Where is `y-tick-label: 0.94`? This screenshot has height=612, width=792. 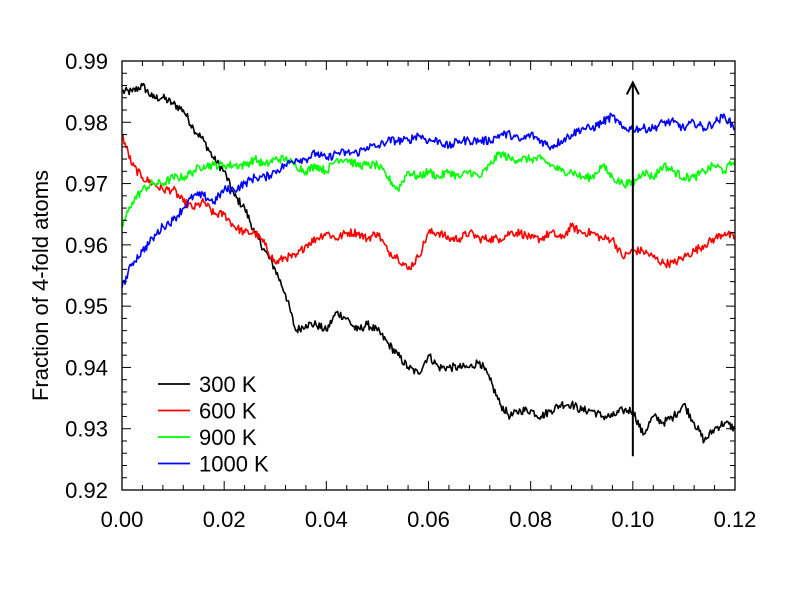
y-tick-label: 0.94 is located at coordinates (86, 367).